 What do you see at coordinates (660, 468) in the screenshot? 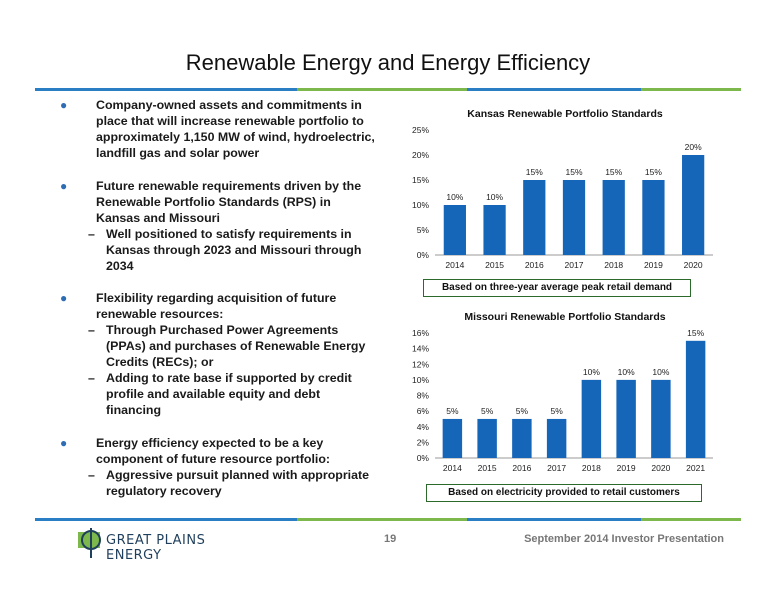
I see `missouri-x-tick-label: 2020` at bounding box center [660, 468].